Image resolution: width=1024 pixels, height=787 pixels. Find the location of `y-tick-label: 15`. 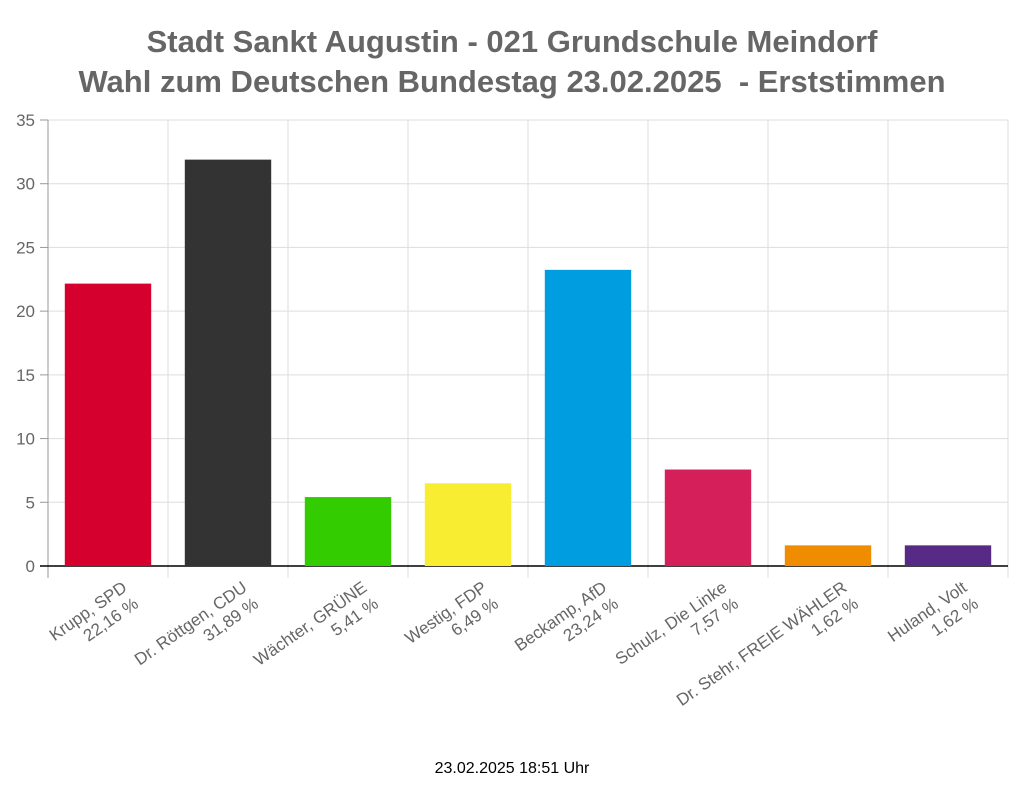

y-tick-label: 15 is located at coordinates (25, 375).